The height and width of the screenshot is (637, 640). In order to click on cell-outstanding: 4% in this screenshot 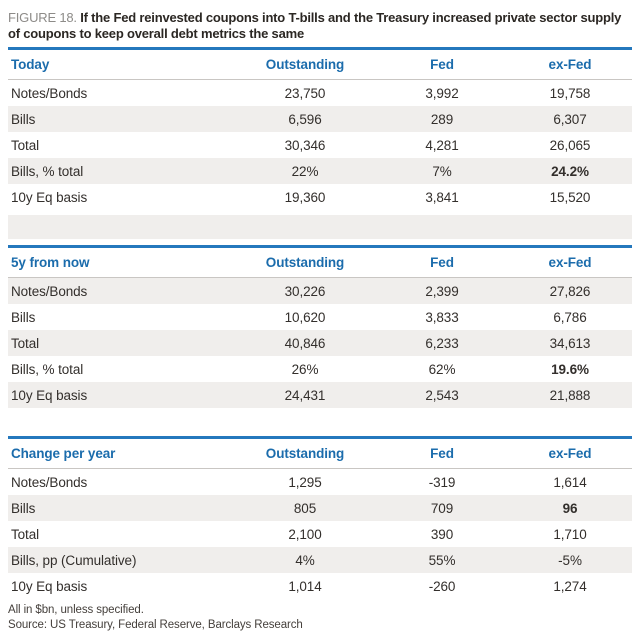, I will do `click(305, 560)`.